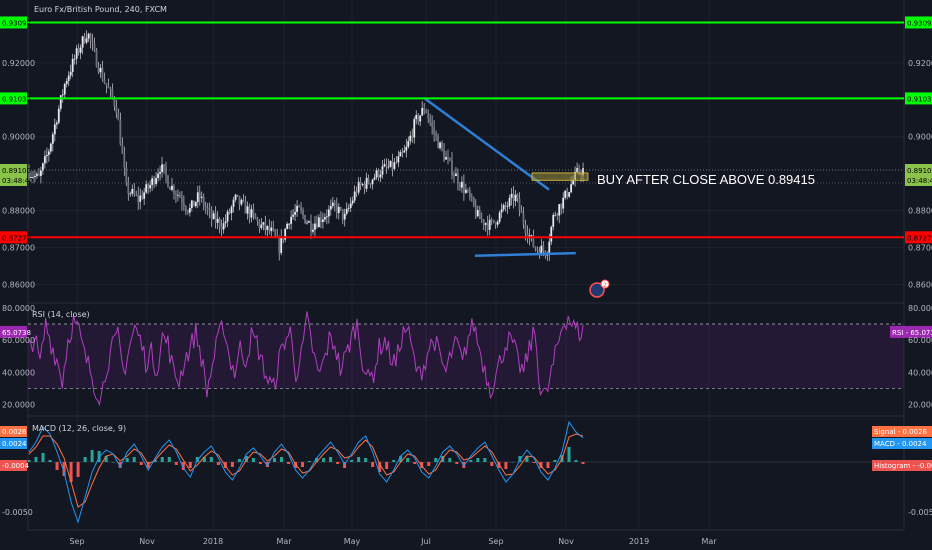  Describe the element at coordinates (599, 288) in the screenshot. I see `event-badge: 2` at that location.